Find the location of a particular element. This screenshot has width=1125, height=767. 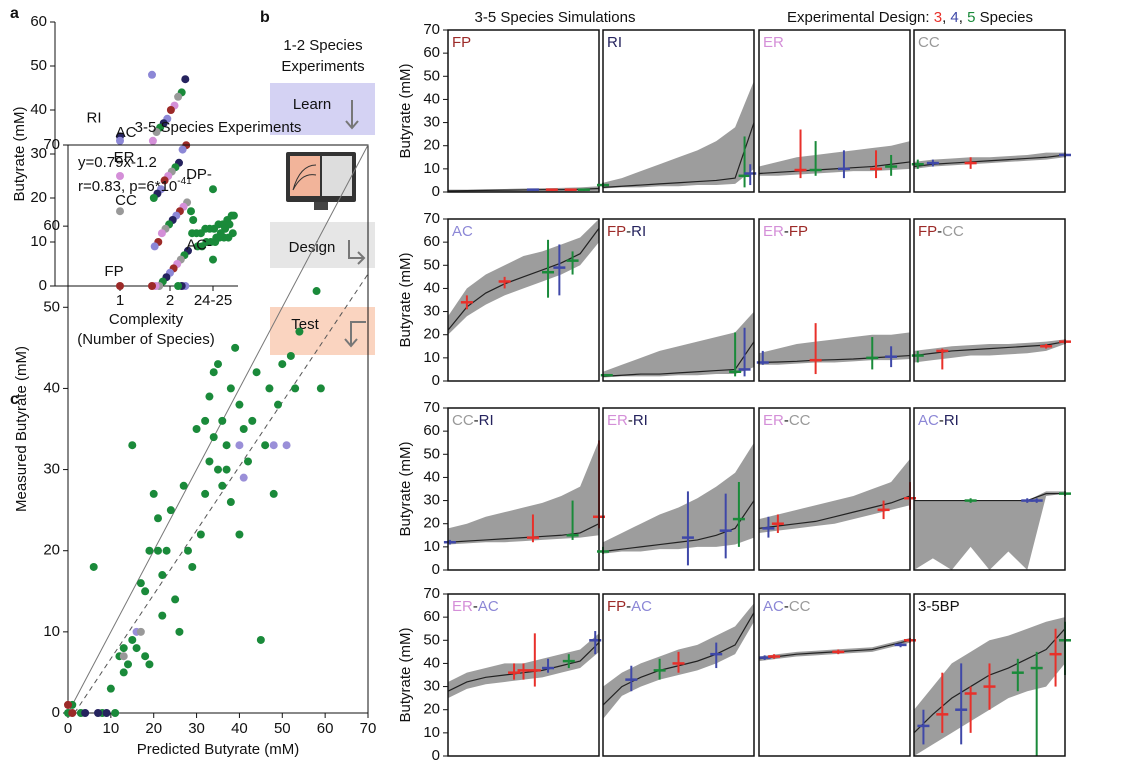

title-part: 4 is located at coordinates (954, 17).